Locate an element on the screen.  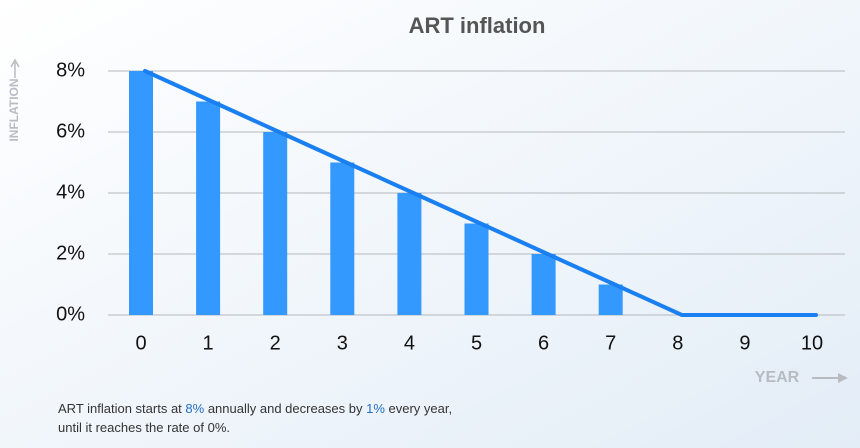
caption-text: ART inflation starts at is located at coordinates (121, 408).